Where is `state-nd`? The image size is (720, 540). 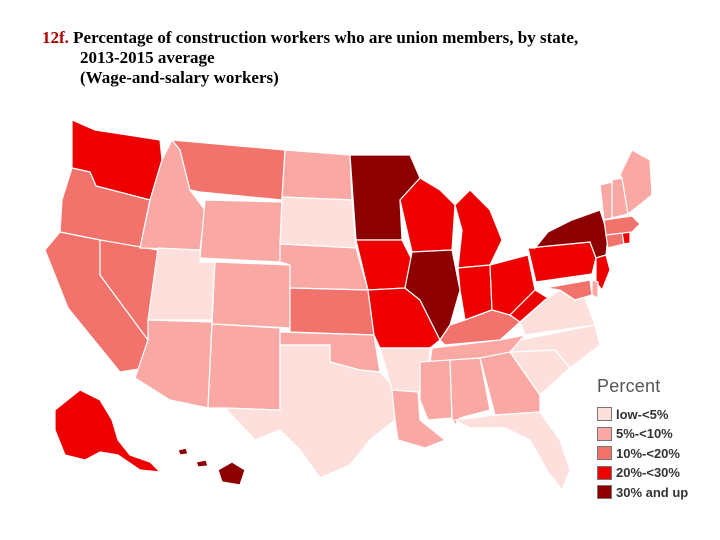
state-nd is located at coordinates (317, 175).